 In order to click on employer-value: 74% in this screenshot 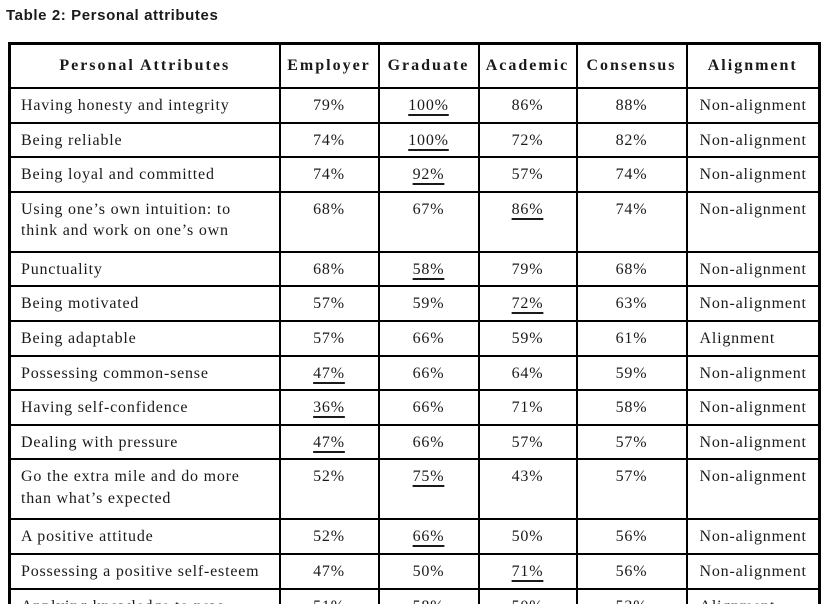, I will do `click(329, 140)`.